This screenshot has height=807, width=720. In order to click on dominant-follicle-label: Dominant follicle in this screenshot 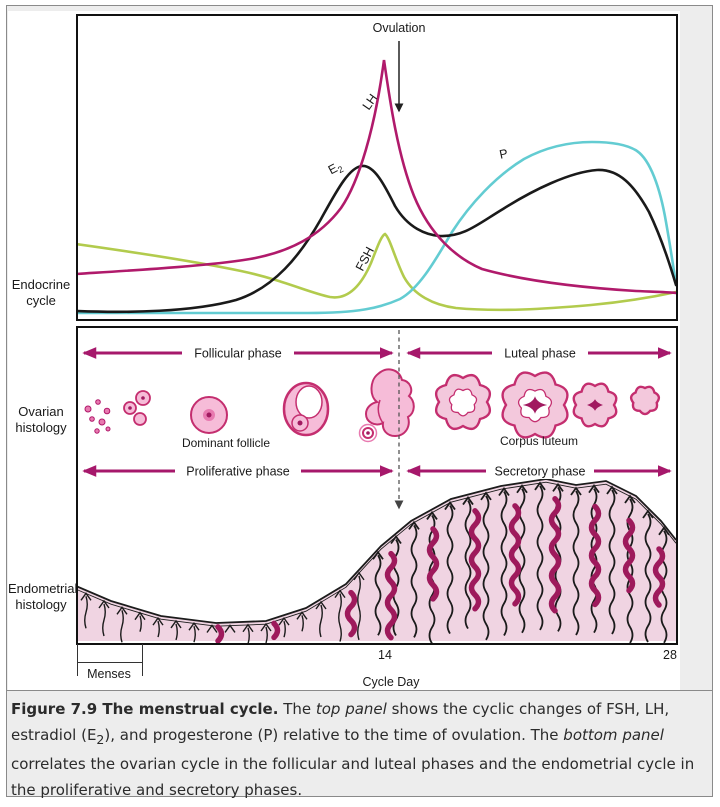, I will do `click(226, 443)`.